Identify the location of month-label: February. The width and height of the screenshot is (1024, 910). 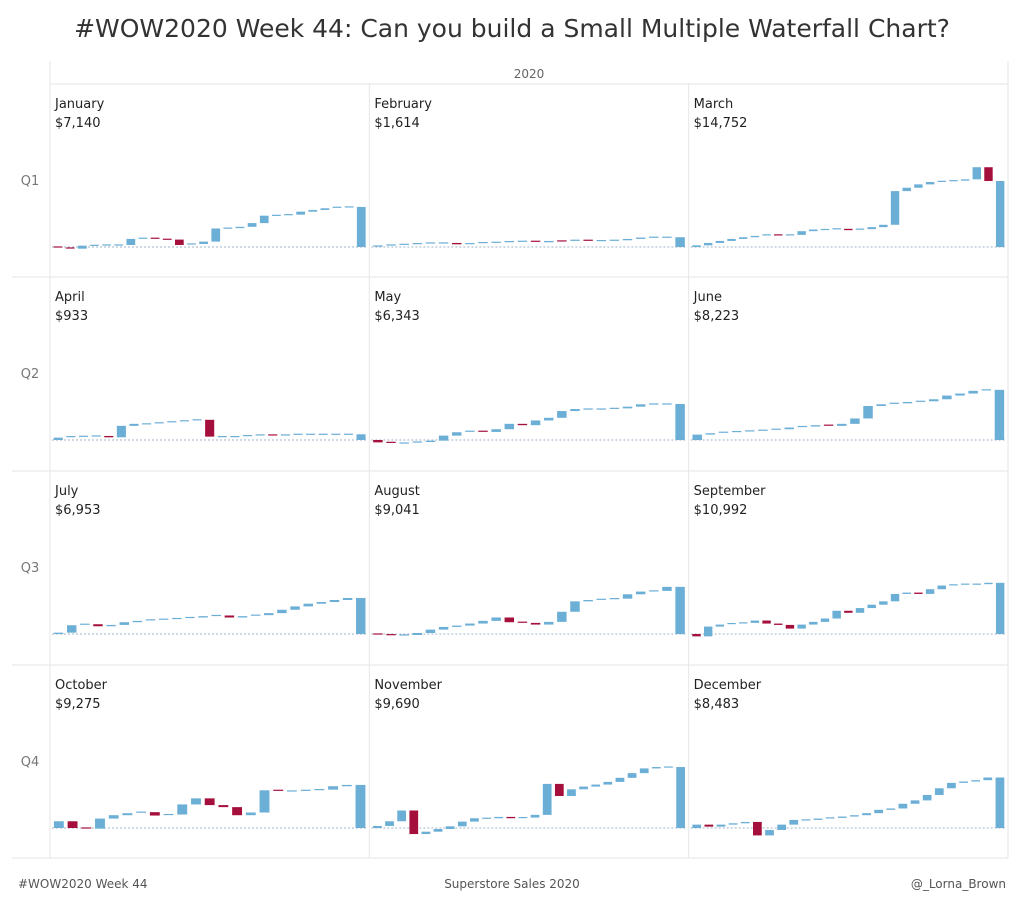
(403, 104).